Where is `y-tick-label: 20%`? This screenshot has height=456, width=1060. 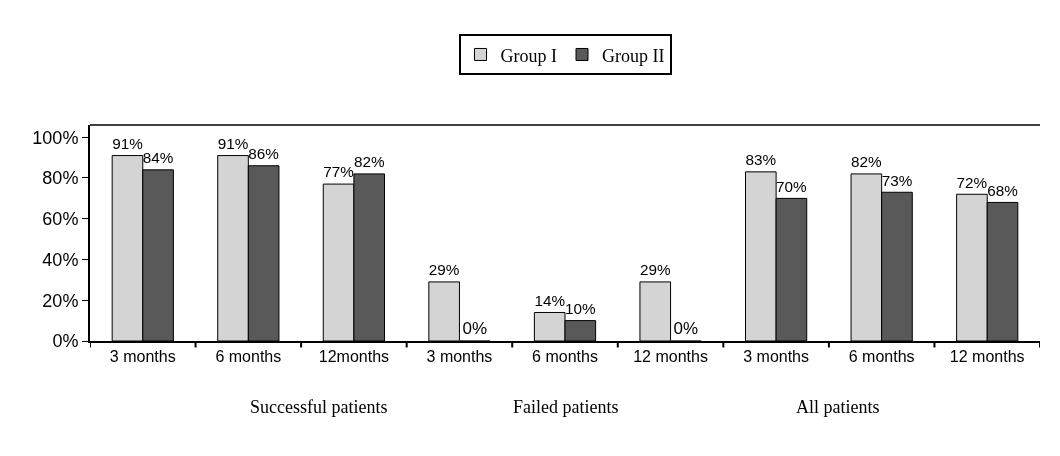 y-tick-label: 20% is located at coordinates (60, 300).